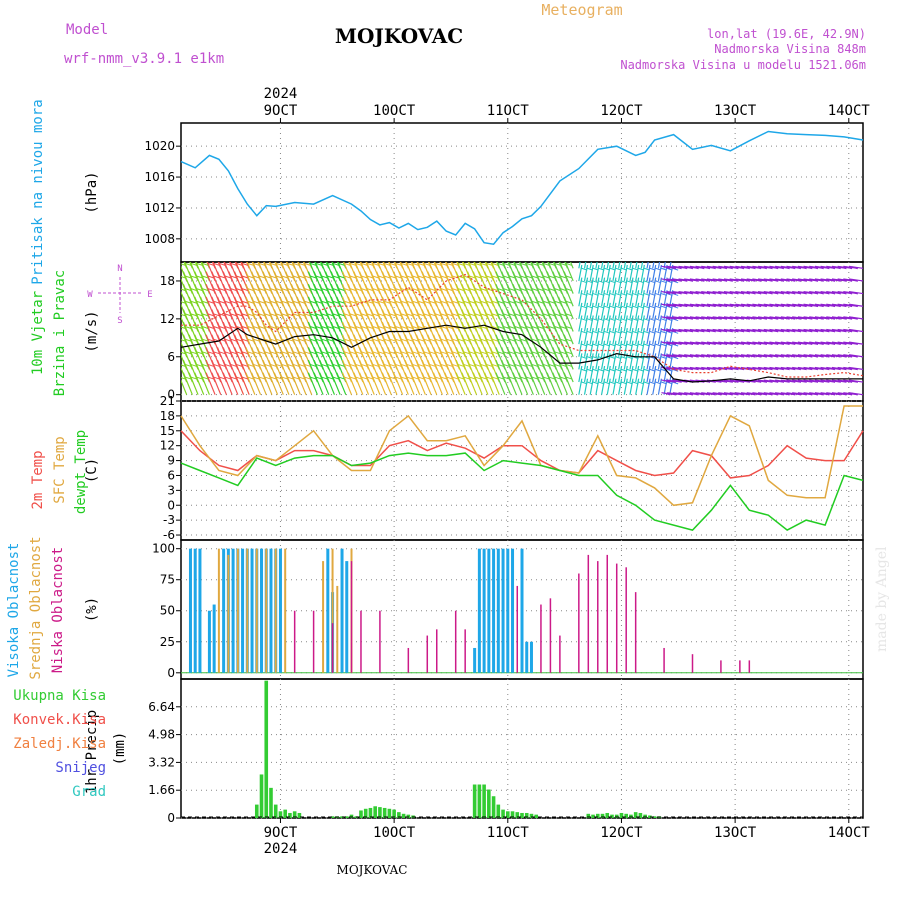 The width and height of the screenshot is (900, 900). What do you see at coordinates (171, 673) in the screenshot?
I see `y-tick-label: 0` at bounding box center [171, 673].